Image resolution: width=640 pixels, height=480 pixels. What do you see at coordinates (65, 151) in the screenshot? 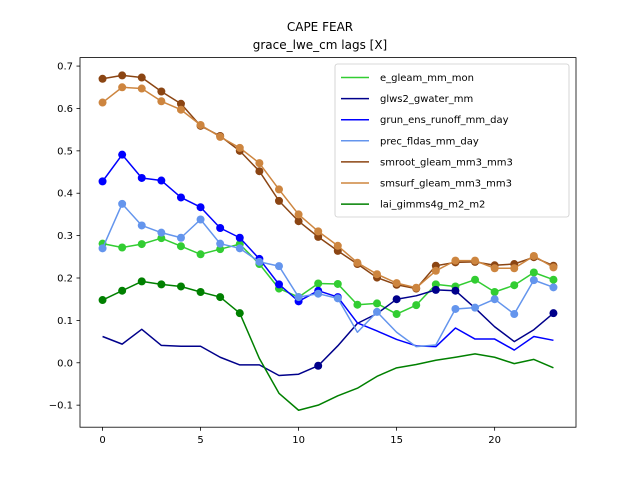
I see `y-tick-label: 0.5` at bounding box center [65, 151].